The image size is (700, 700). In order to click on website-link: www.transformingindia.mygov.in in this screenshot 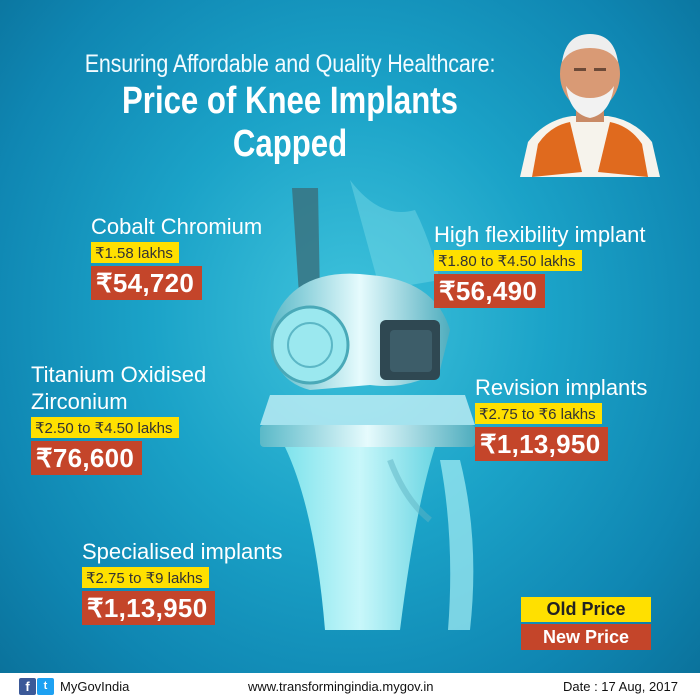, I will do `click(341, 686)`.